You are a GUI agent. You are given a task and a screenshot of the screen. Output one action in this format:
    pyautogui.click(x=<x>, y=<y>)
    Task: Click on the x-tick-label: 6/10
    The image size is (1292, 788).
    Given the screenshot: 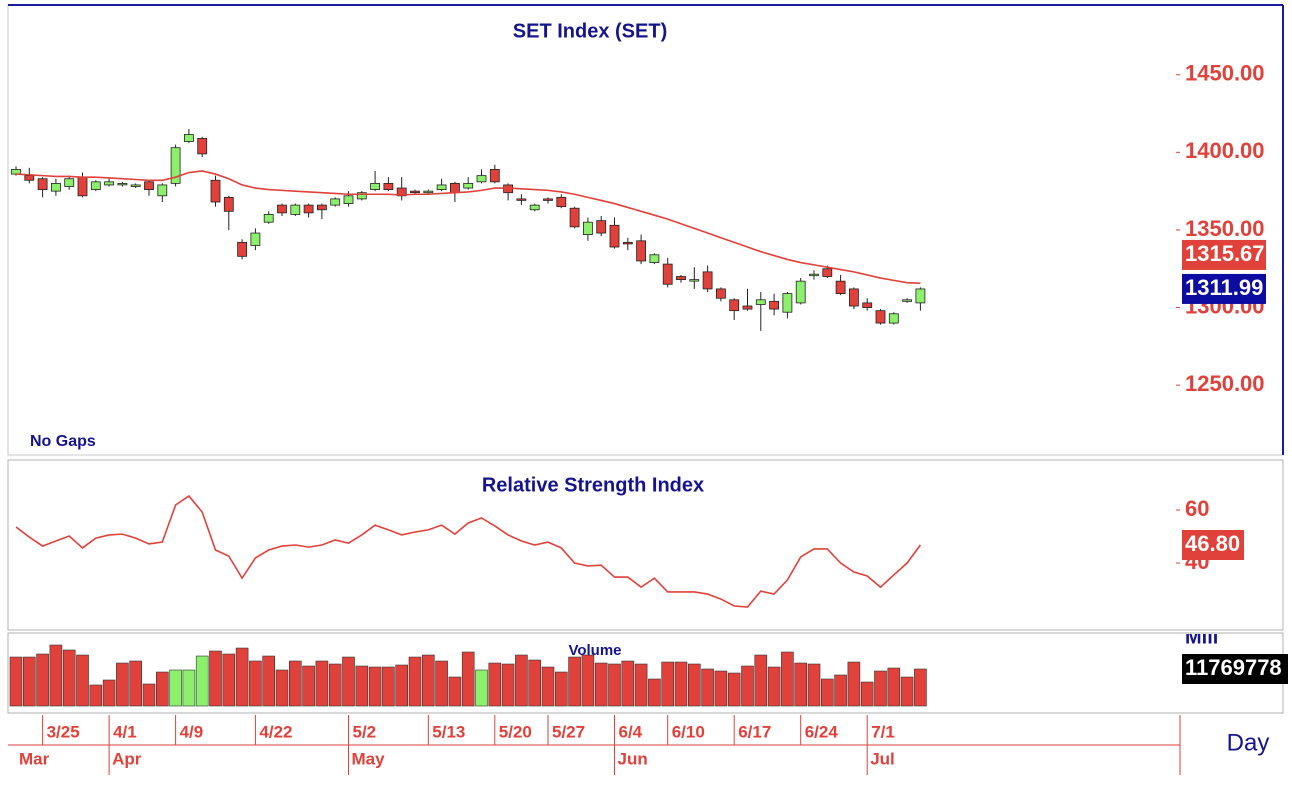 What is the action you would take?
    pyautogui.click(x=688, y=731)
    